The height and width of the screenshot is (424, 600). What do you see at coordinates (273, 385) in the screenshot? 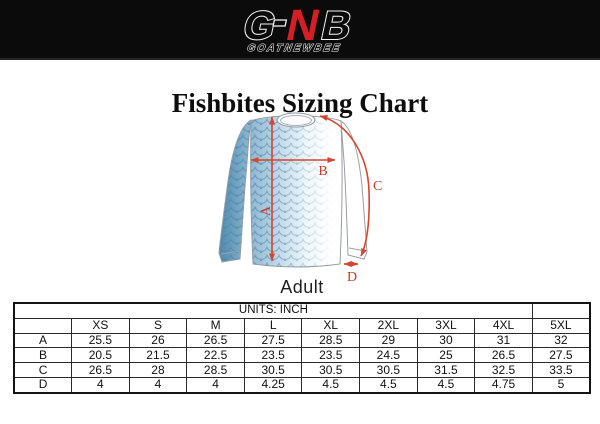
I see `size-value-cell: 4.25` at bounding box center [273, 385].